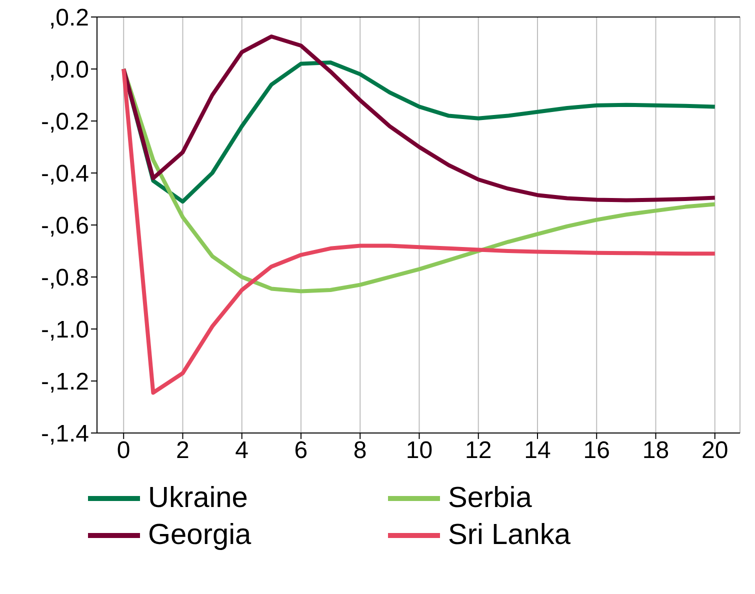 Image resolution: width=755 pixels, height=594 pixels. Describe the element at coordinates (509, 535) in the screenshot. I see `legend-label: Sri Lanka` at that location.